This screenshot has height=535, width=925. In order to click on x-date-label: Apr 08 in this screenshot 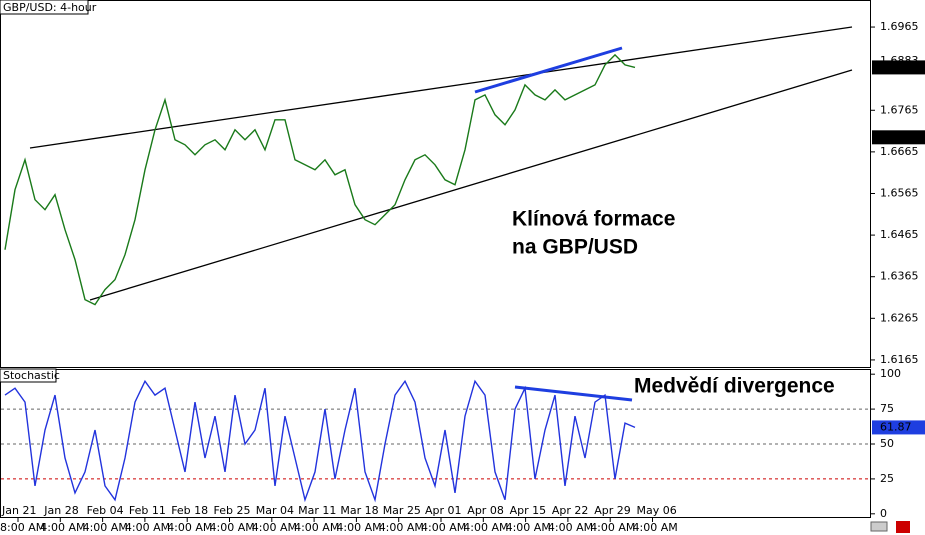, I will do `click(485, 510)`.